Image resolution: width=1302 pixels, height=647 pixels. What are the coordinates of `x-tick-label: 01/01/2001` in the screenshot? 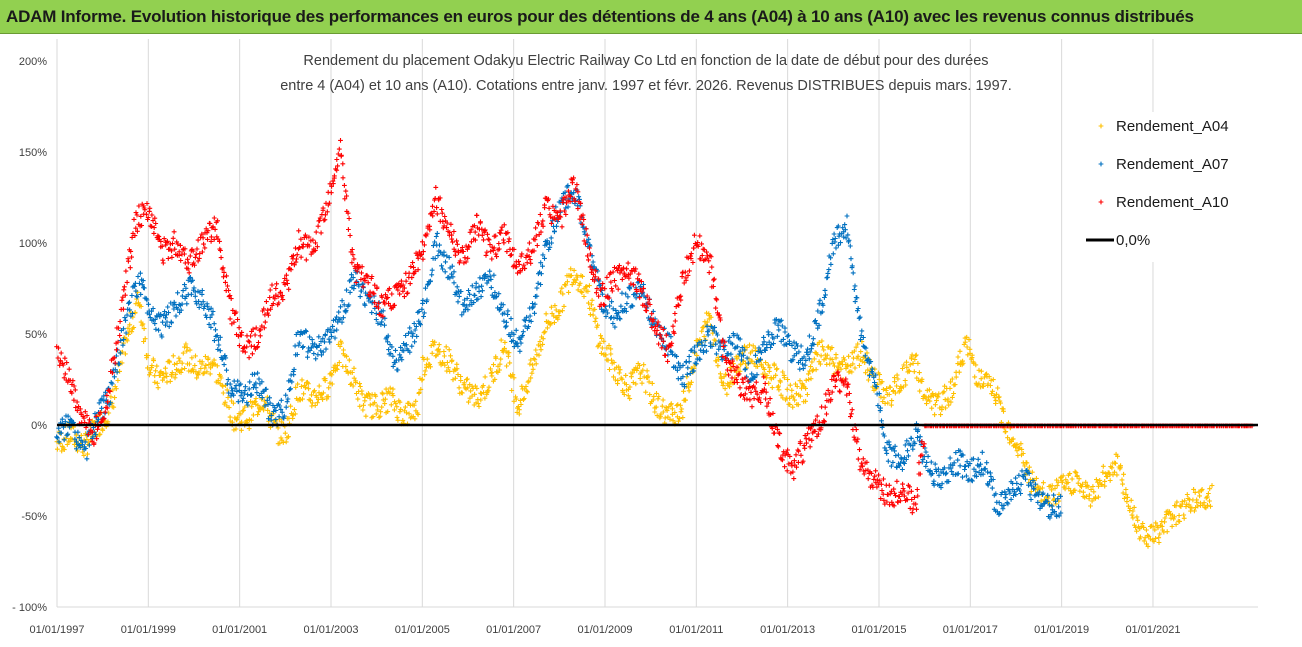 It's located at (239, 630).